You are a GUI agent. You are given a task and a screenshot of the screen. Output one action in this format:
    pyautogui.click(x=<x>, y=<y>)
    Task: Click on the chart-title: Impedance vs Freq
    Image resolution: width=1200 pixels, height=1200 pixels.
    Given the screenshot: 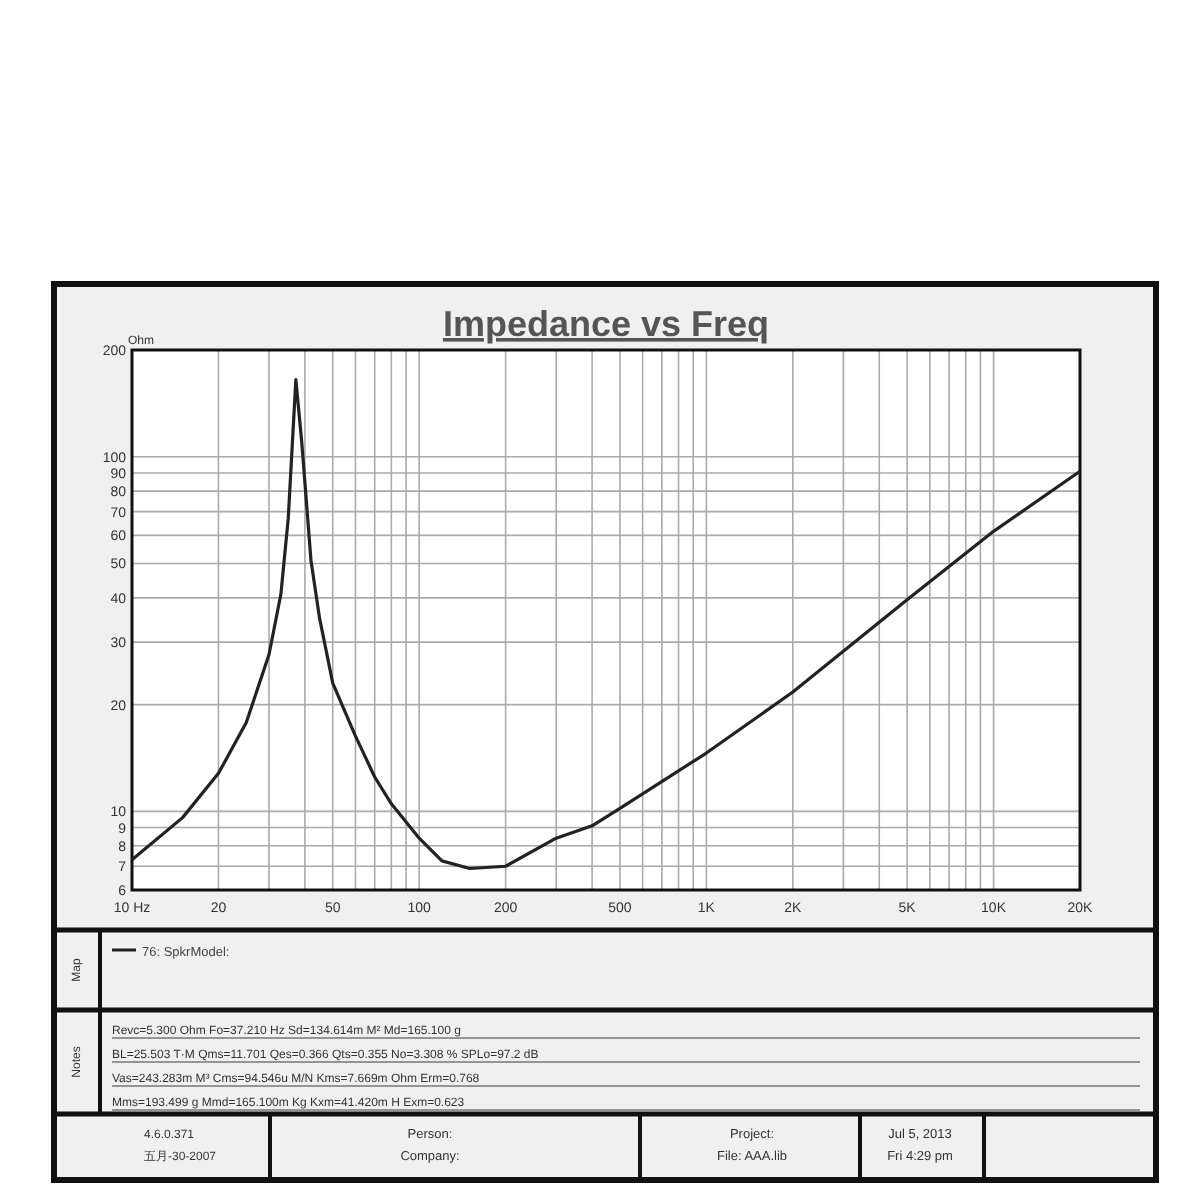 What is the action you would take?
    pyautogui.click(x=606, y=324)
    